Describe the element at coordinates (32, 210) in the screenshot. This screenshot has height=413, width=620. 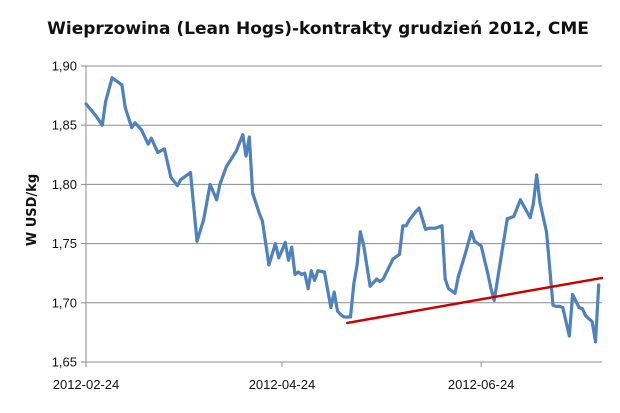
I see `y-axis-label: W USD/kg` at that location.